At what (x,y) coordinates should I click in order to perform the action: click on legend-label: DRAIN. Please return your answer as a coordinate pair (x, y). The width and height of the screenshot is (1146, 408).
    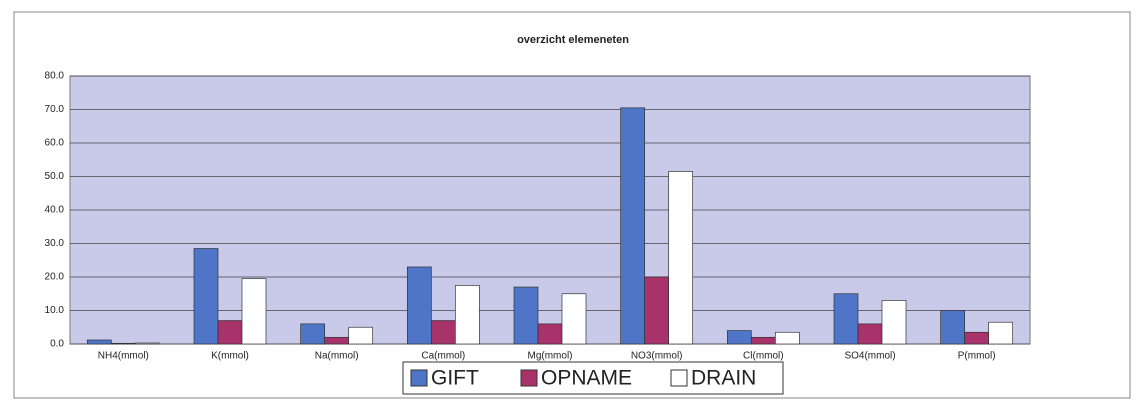
    Looking at the image, I should click on (723, 378).